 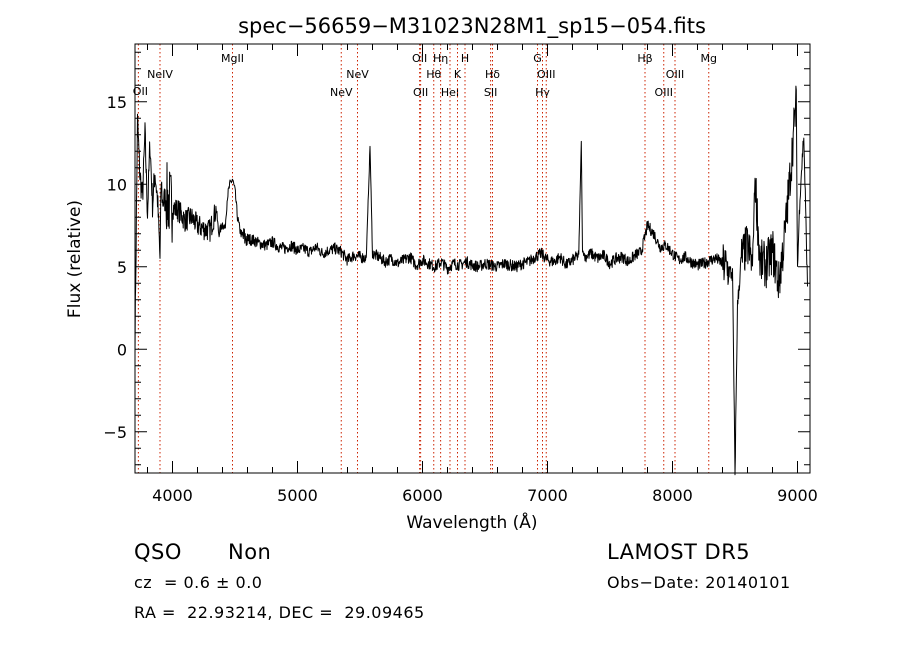 What do you see at coordinates (213, 582) in the screenshot?
I see `cz-value: = 0.6 ± 0.0` at bounding box center [213, 582].